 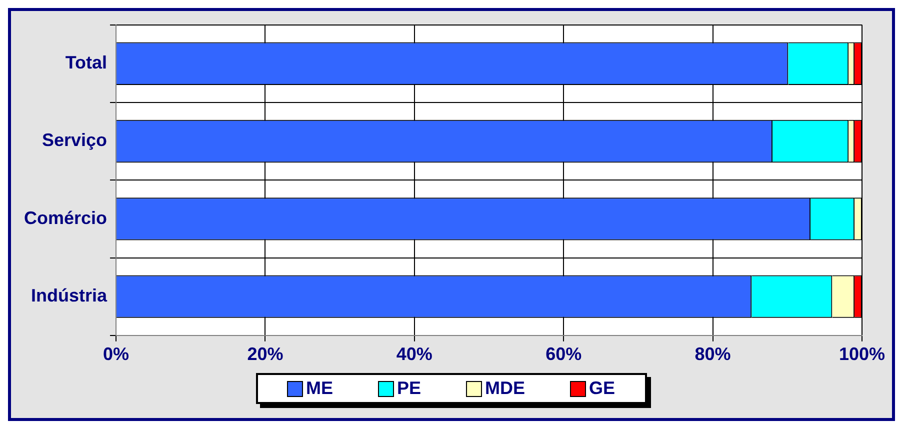 What do you see at coordinates (66, 218) in the screenshot?
I see `y-tick-label: Comércio` at bounding box center [66, 218].